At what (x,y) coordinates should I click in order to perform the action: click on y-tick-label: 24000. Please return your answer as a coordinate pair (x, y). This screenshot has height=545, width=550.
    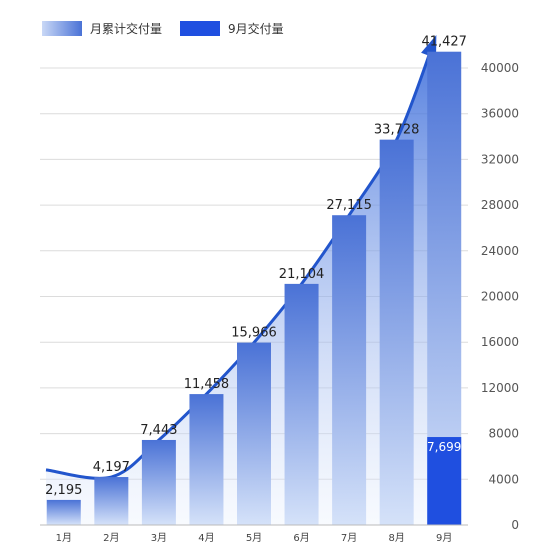
    Looking at the image, I should click on (500, 251).